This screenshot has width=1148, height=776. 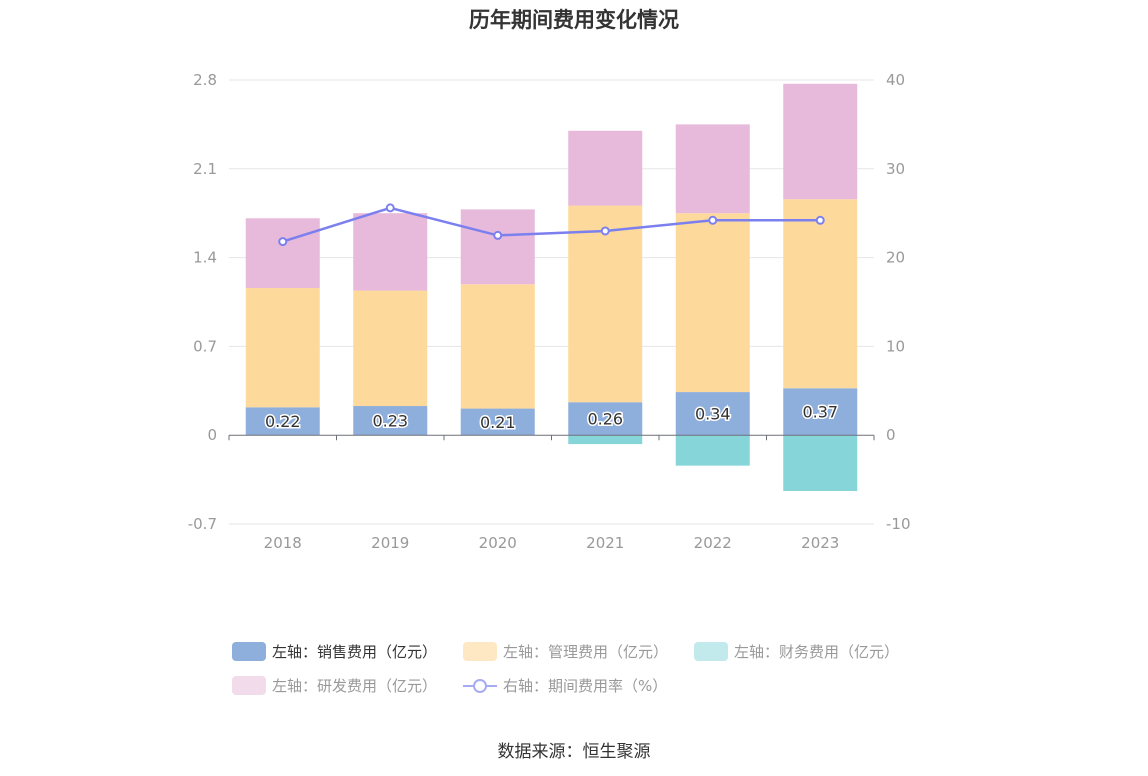 What do you see at coordinates (574, 20) in the screenshot?
I see `chart-title: 历年期间费用变化情况` at bounding box center [574, 20].